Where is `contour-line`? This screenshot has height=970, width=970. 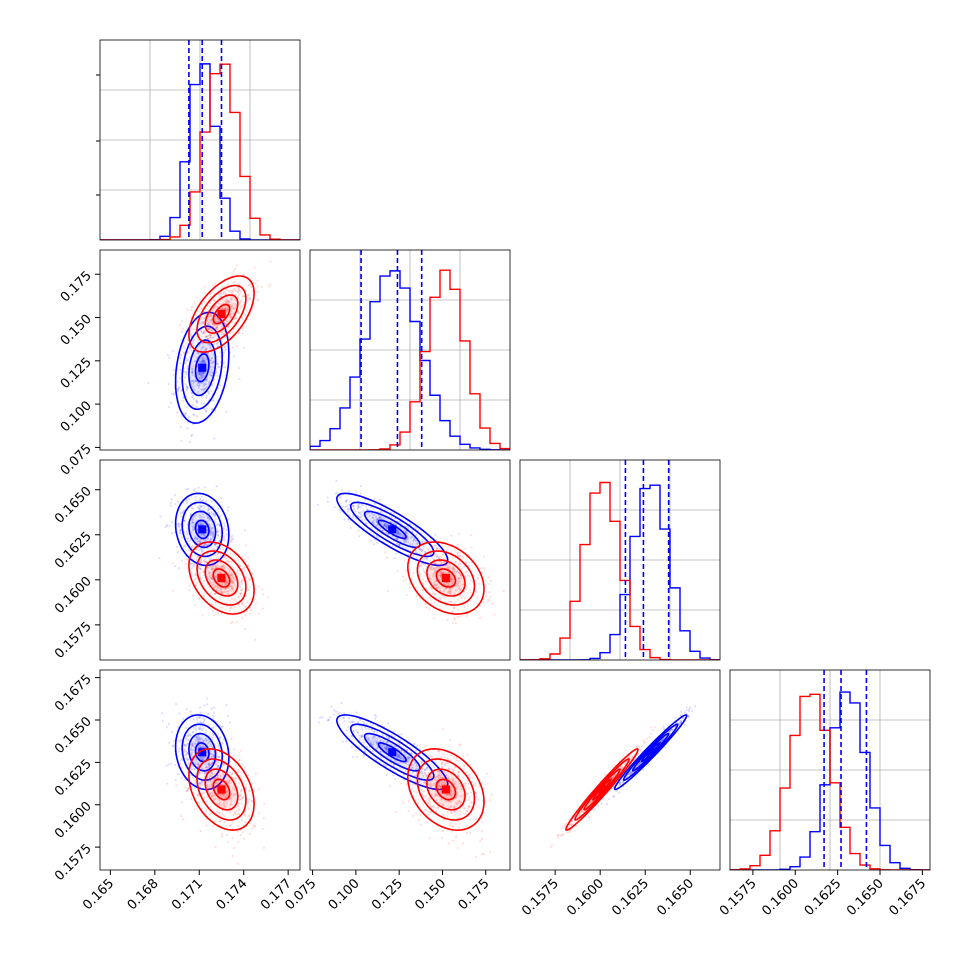
contour-line is located at coordinates (202, 368).